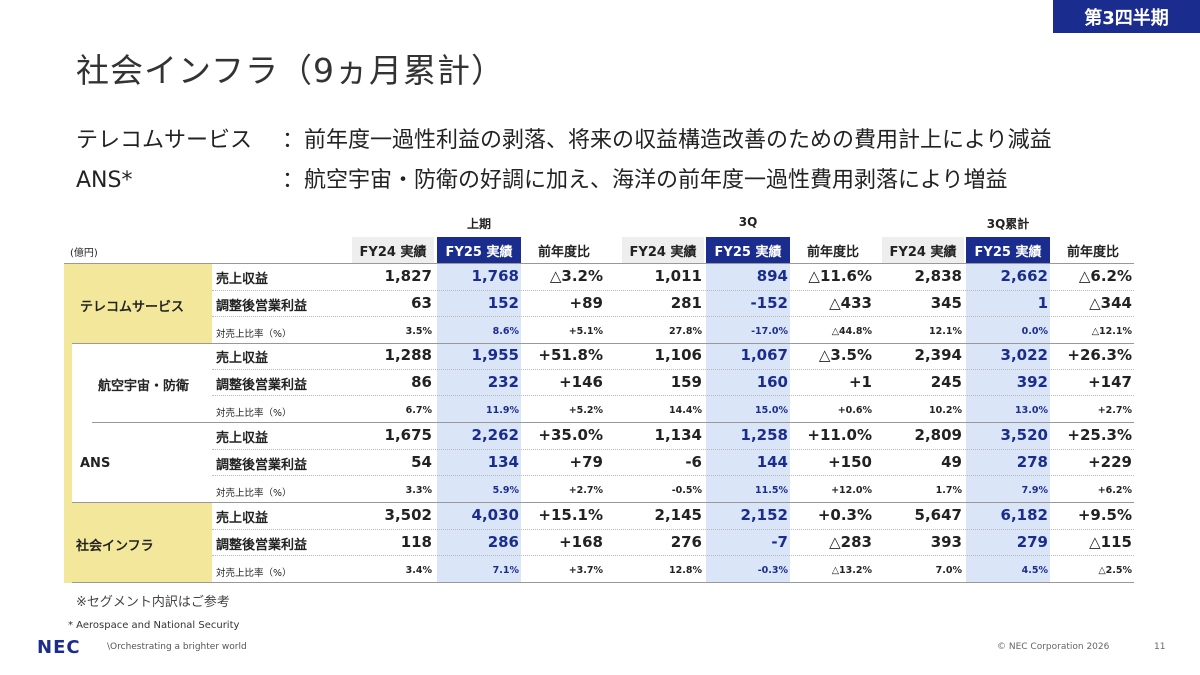 The height and width of the screenshot is (675, 1200). What do you see at coordinates (771, 410) in the screenshot?
I see `table-cell: 15.0%` at bounding box center [771, 410].